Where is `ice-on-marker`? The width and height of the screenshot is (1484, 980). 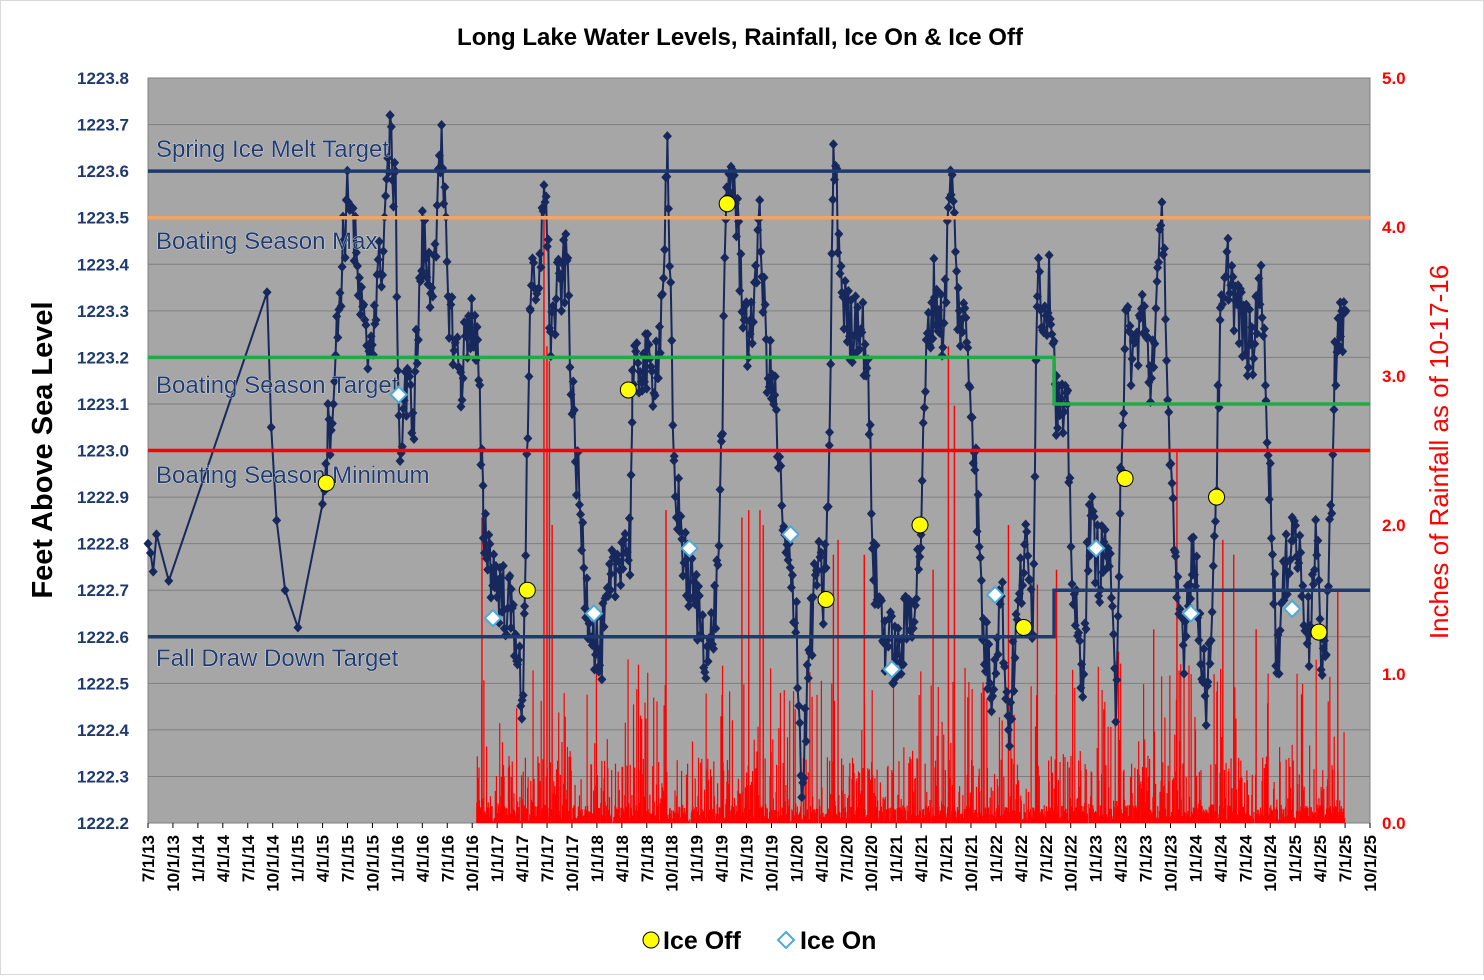
ice-on-marker is located at coordinates (493, 618).